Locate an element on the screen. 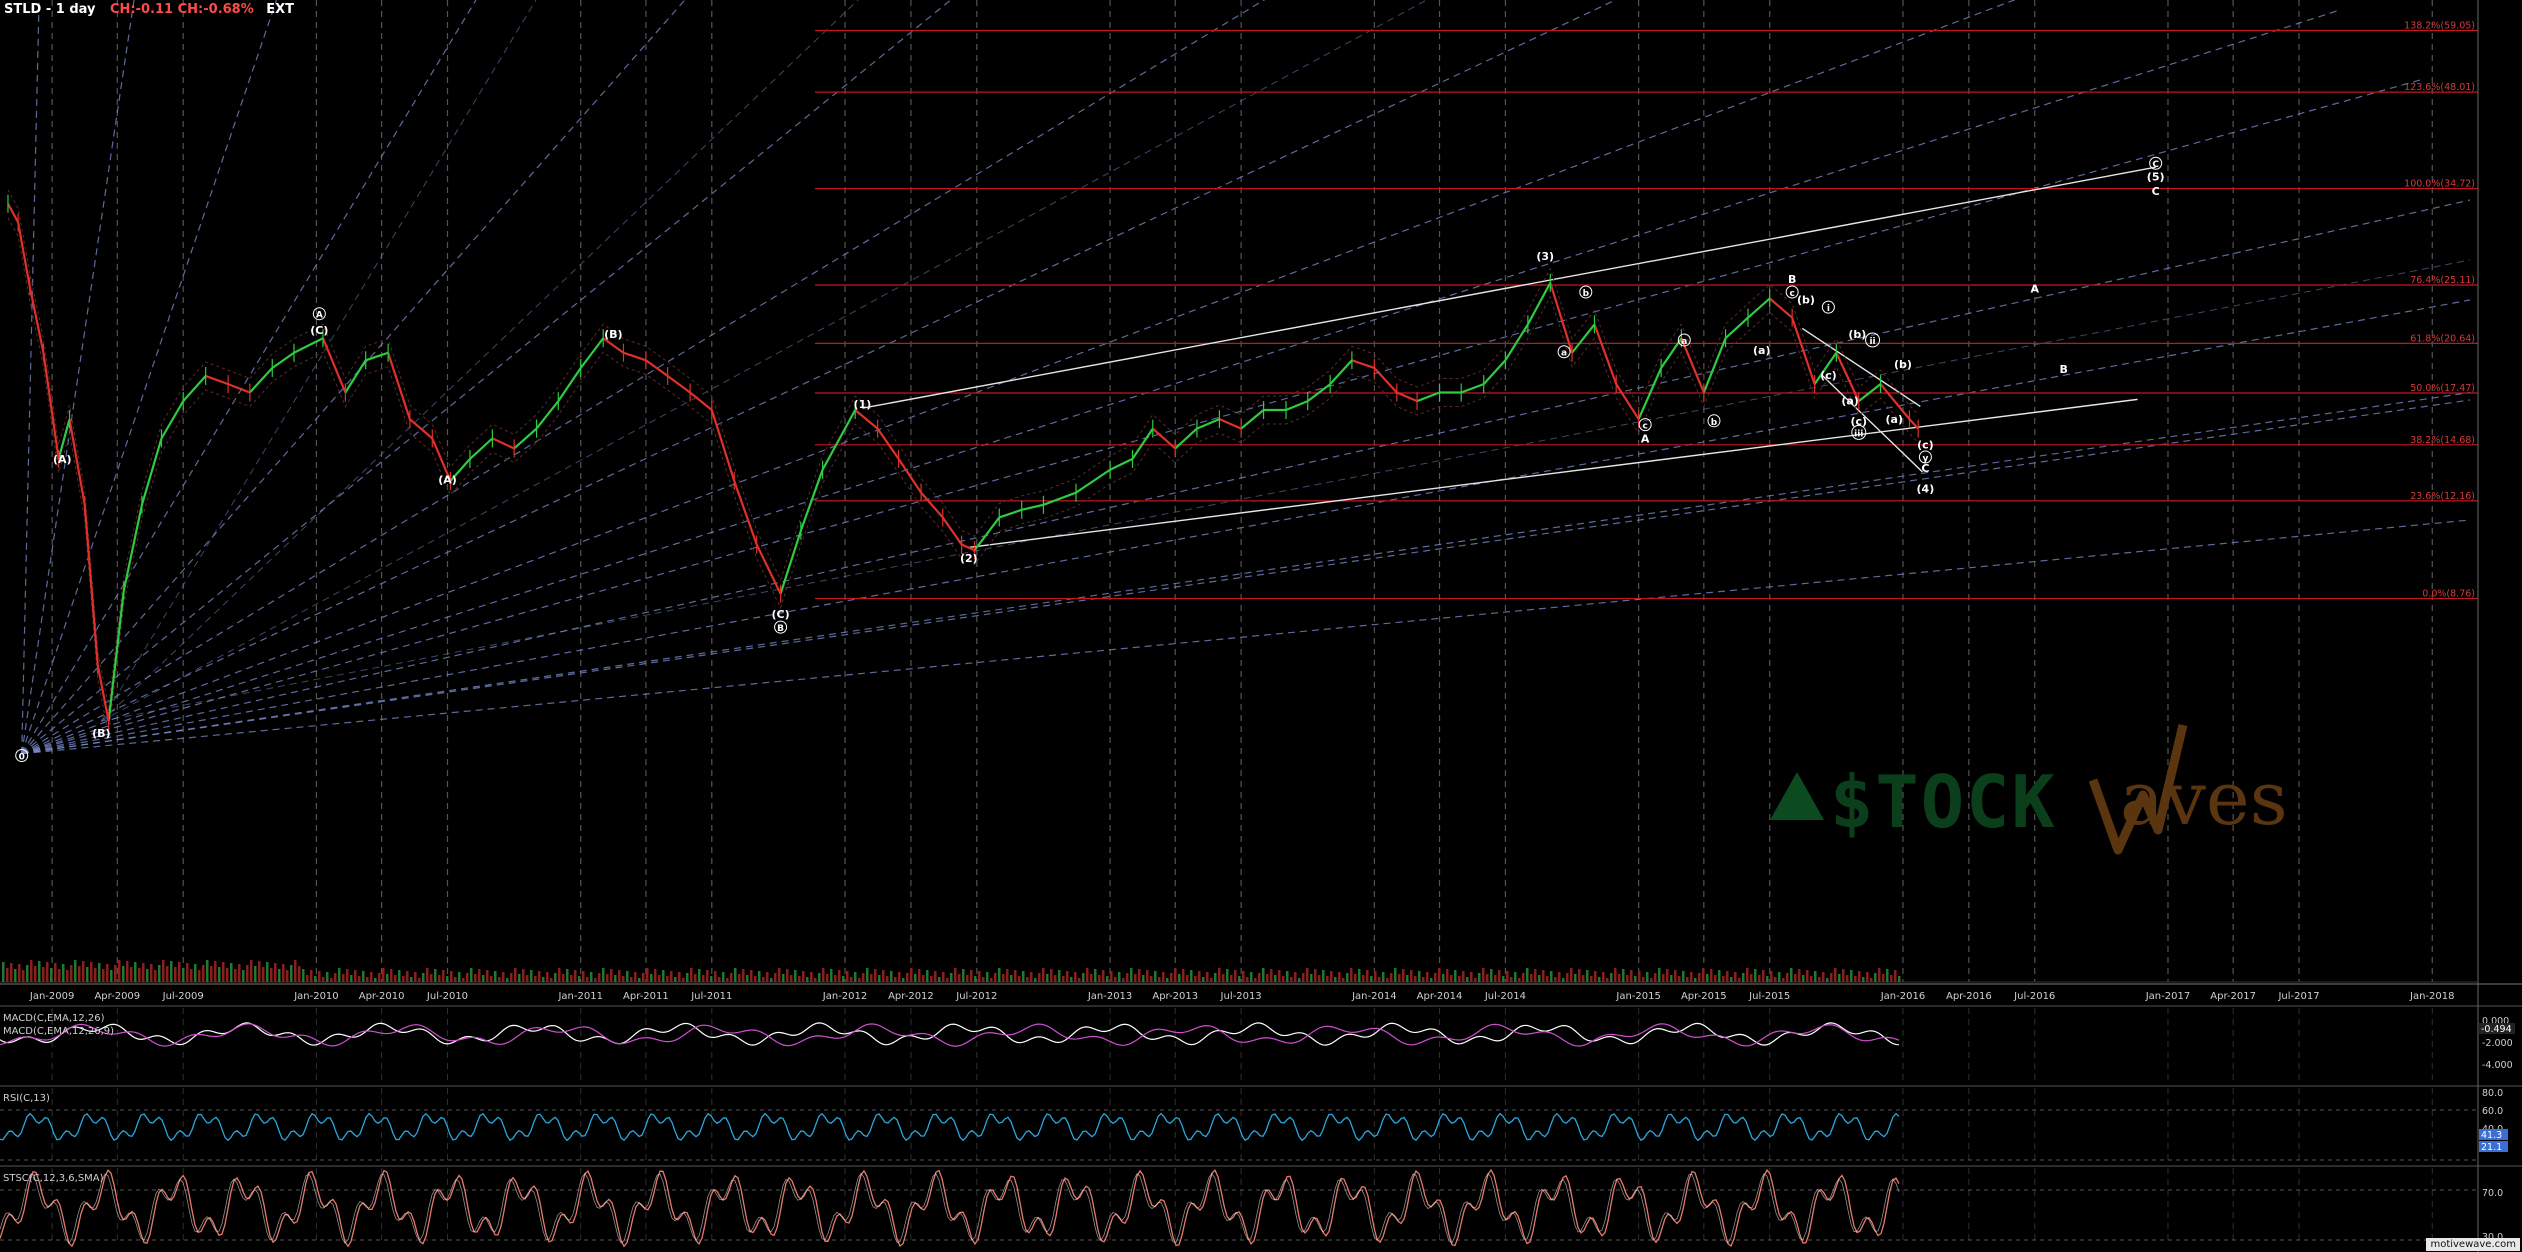 The width and height of the screenshot is (2522, 1252). date-tick-label: Jul-2013 is located at coordinates (1241, 996).